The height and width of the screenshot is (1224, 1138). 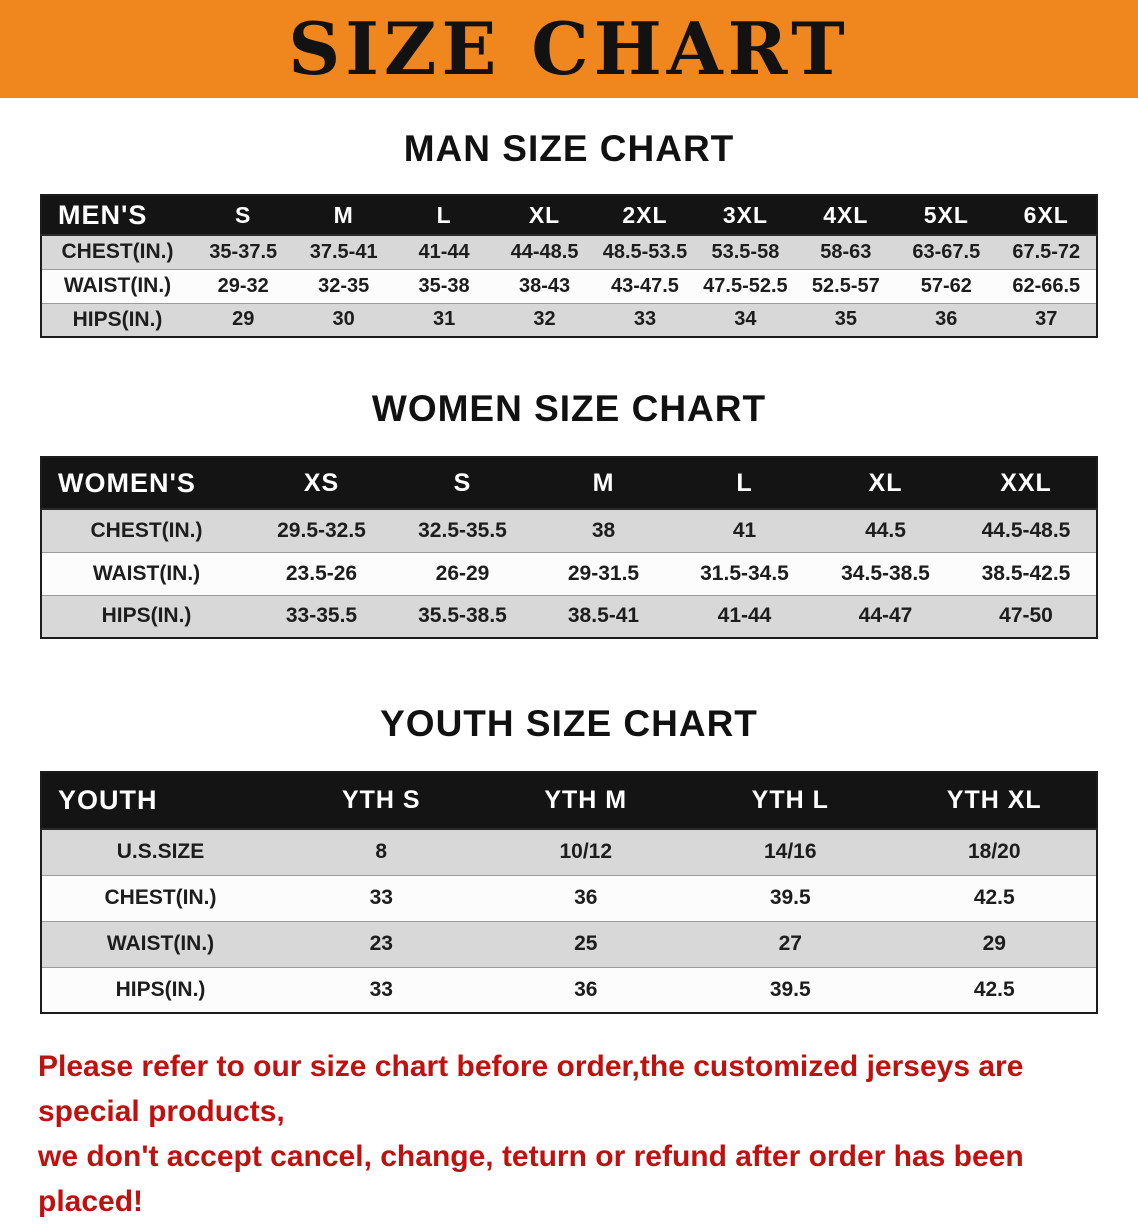 I want to click on men-row-label-waist-in: WAIST(IN.), so click(x=117, y=286).